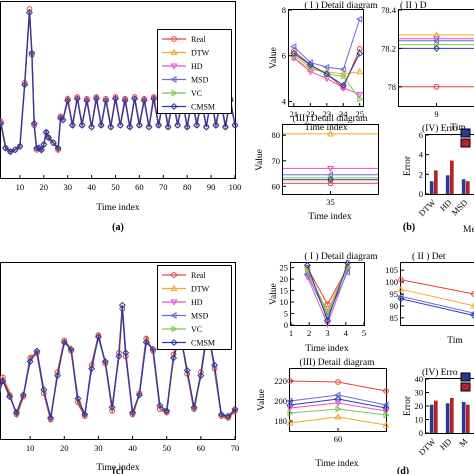  What do you see at coordinates (173, 79) in the screenshot?
I see `a-main-legend-marker-msd` at bounding box center [173, 79].